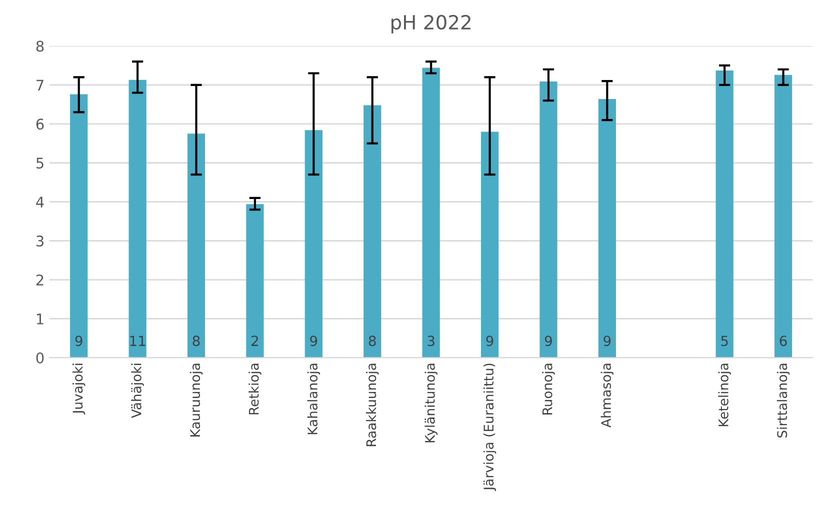 Image resolution: width=825 pixels, height=511 pixels. Describe the element at coordinates (255, 389) in the screenshot. I see `x-tick-label: Retkioja` at that location.